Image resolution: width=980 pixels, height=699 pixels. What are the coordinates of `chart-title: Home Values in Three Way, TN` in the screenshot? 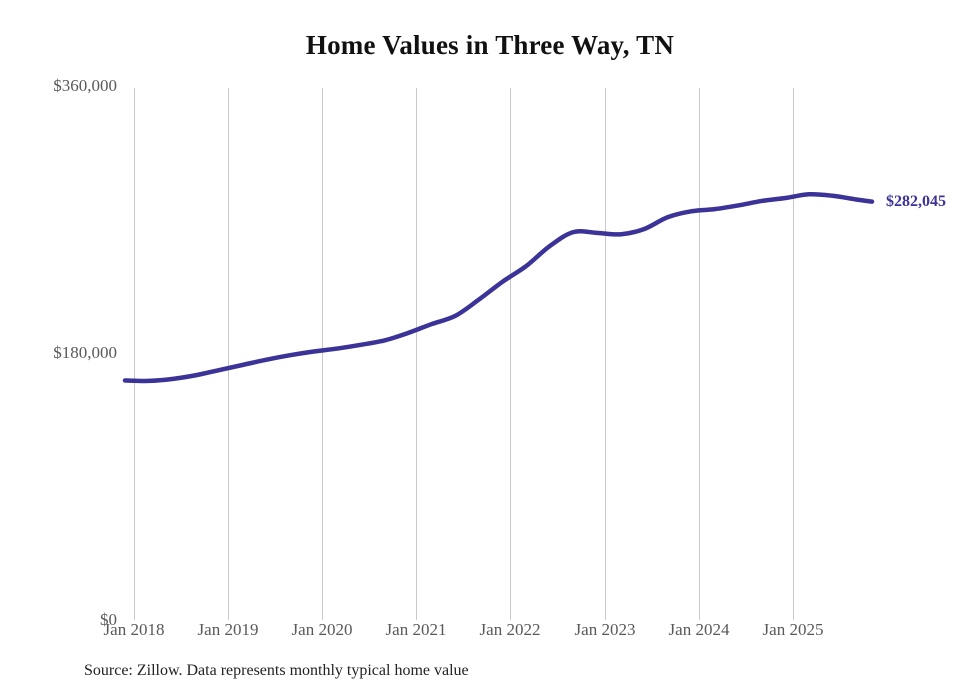 It's located at (490, 45).